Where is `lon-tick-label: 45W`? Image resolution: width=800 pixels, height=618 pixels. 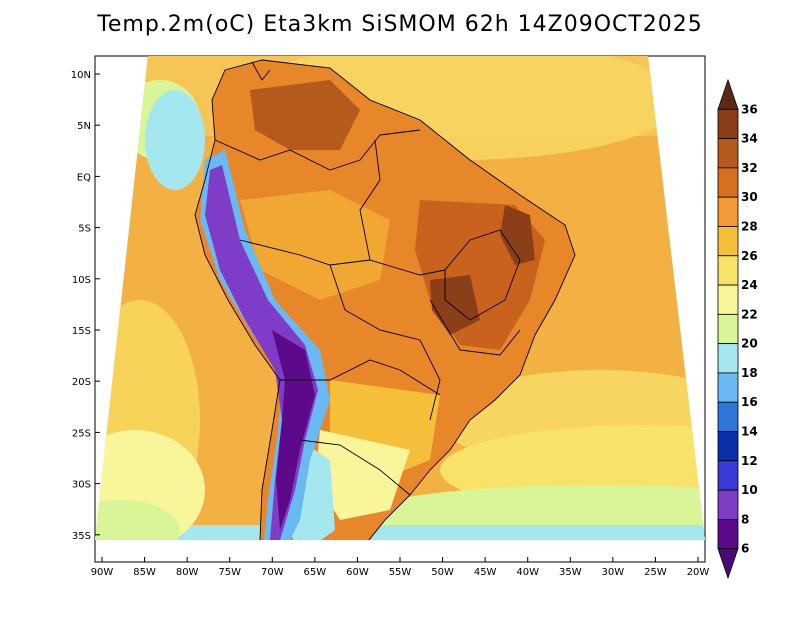
lon-tick-label: 45W is located at coordinates (485, 572).